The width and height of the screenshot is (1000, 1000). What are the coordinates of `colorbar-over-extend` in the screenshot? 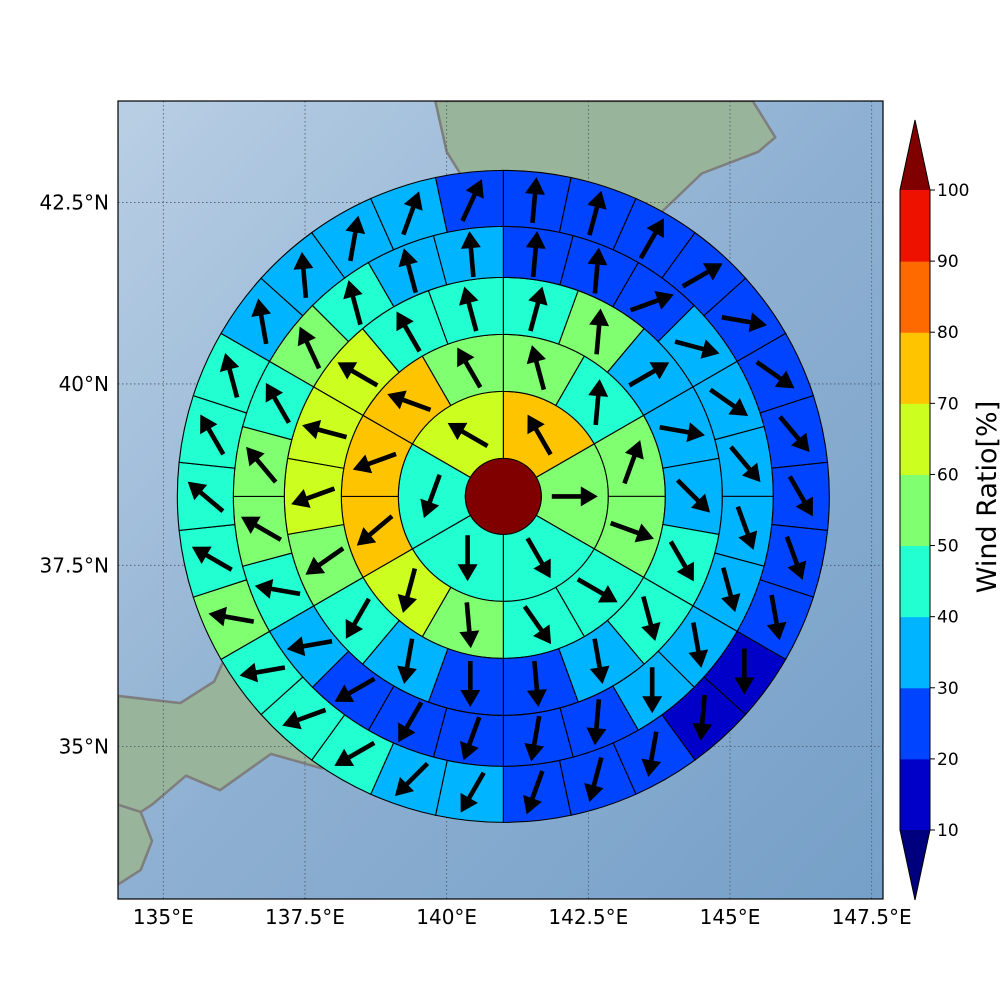 It's located at (915, 155).